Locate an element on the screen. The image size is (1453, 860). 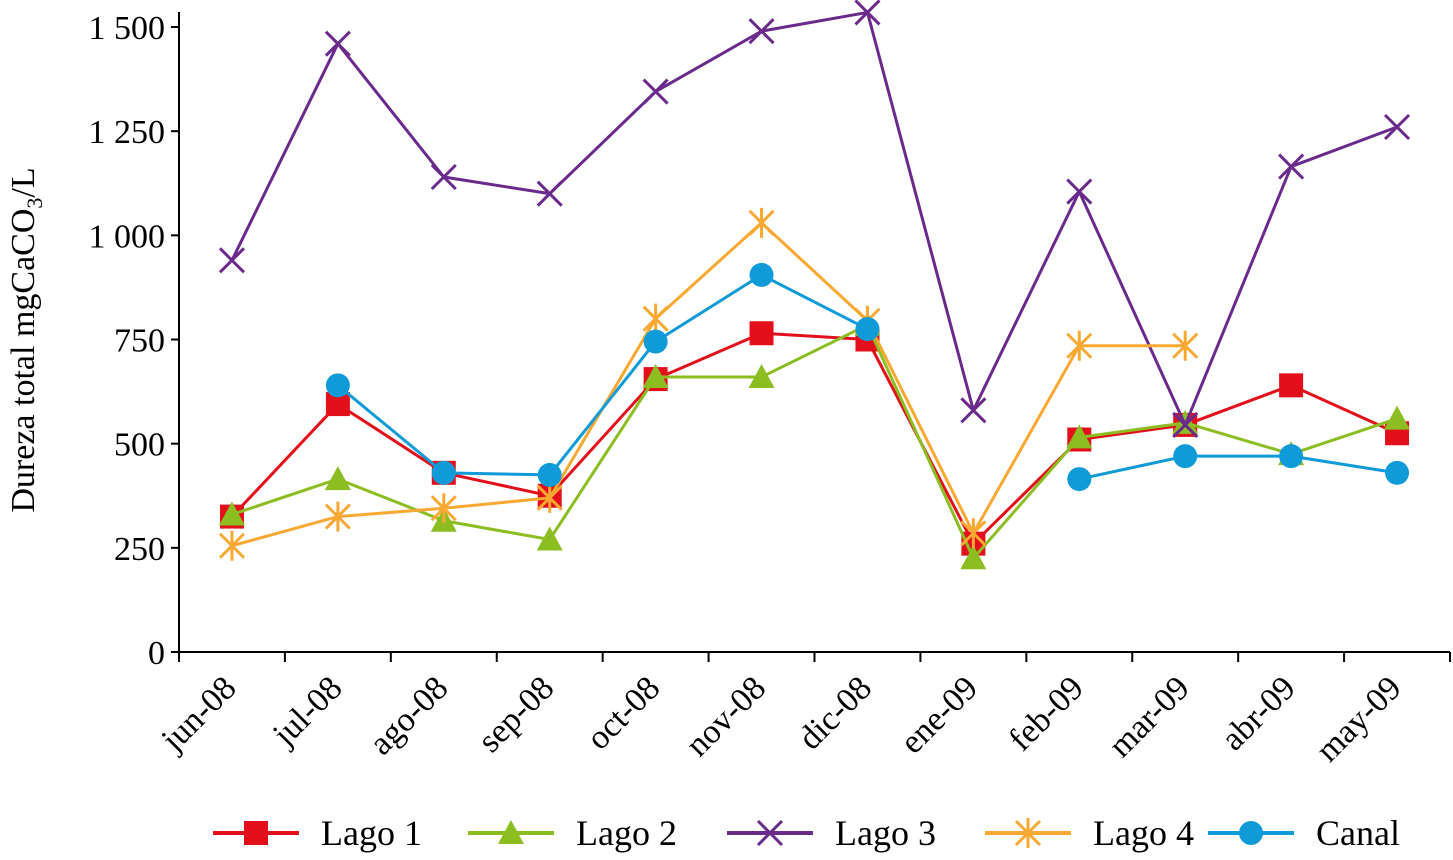
x-tick-label: may-09 is located at coordinates (1359, 719).